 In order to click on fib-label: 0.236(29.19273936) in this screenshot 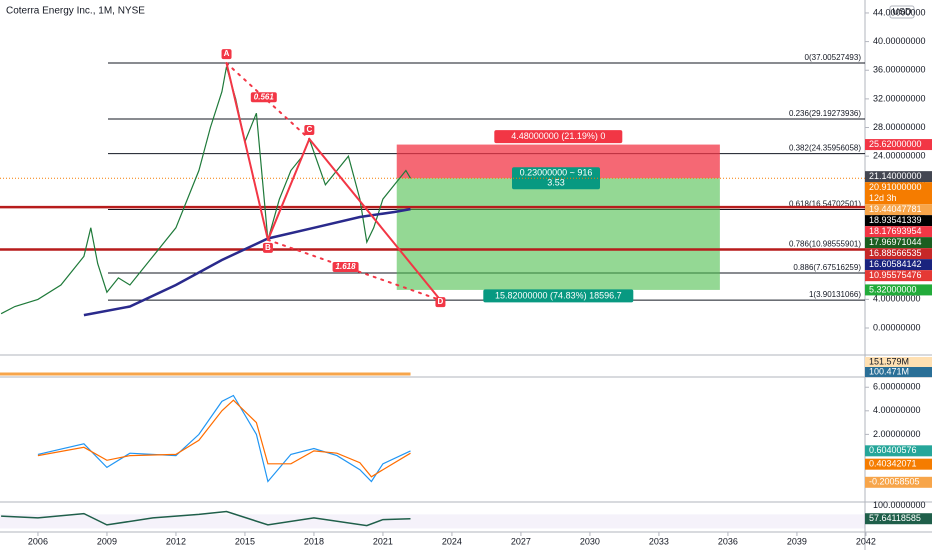, I will do `click(825, 113)`.